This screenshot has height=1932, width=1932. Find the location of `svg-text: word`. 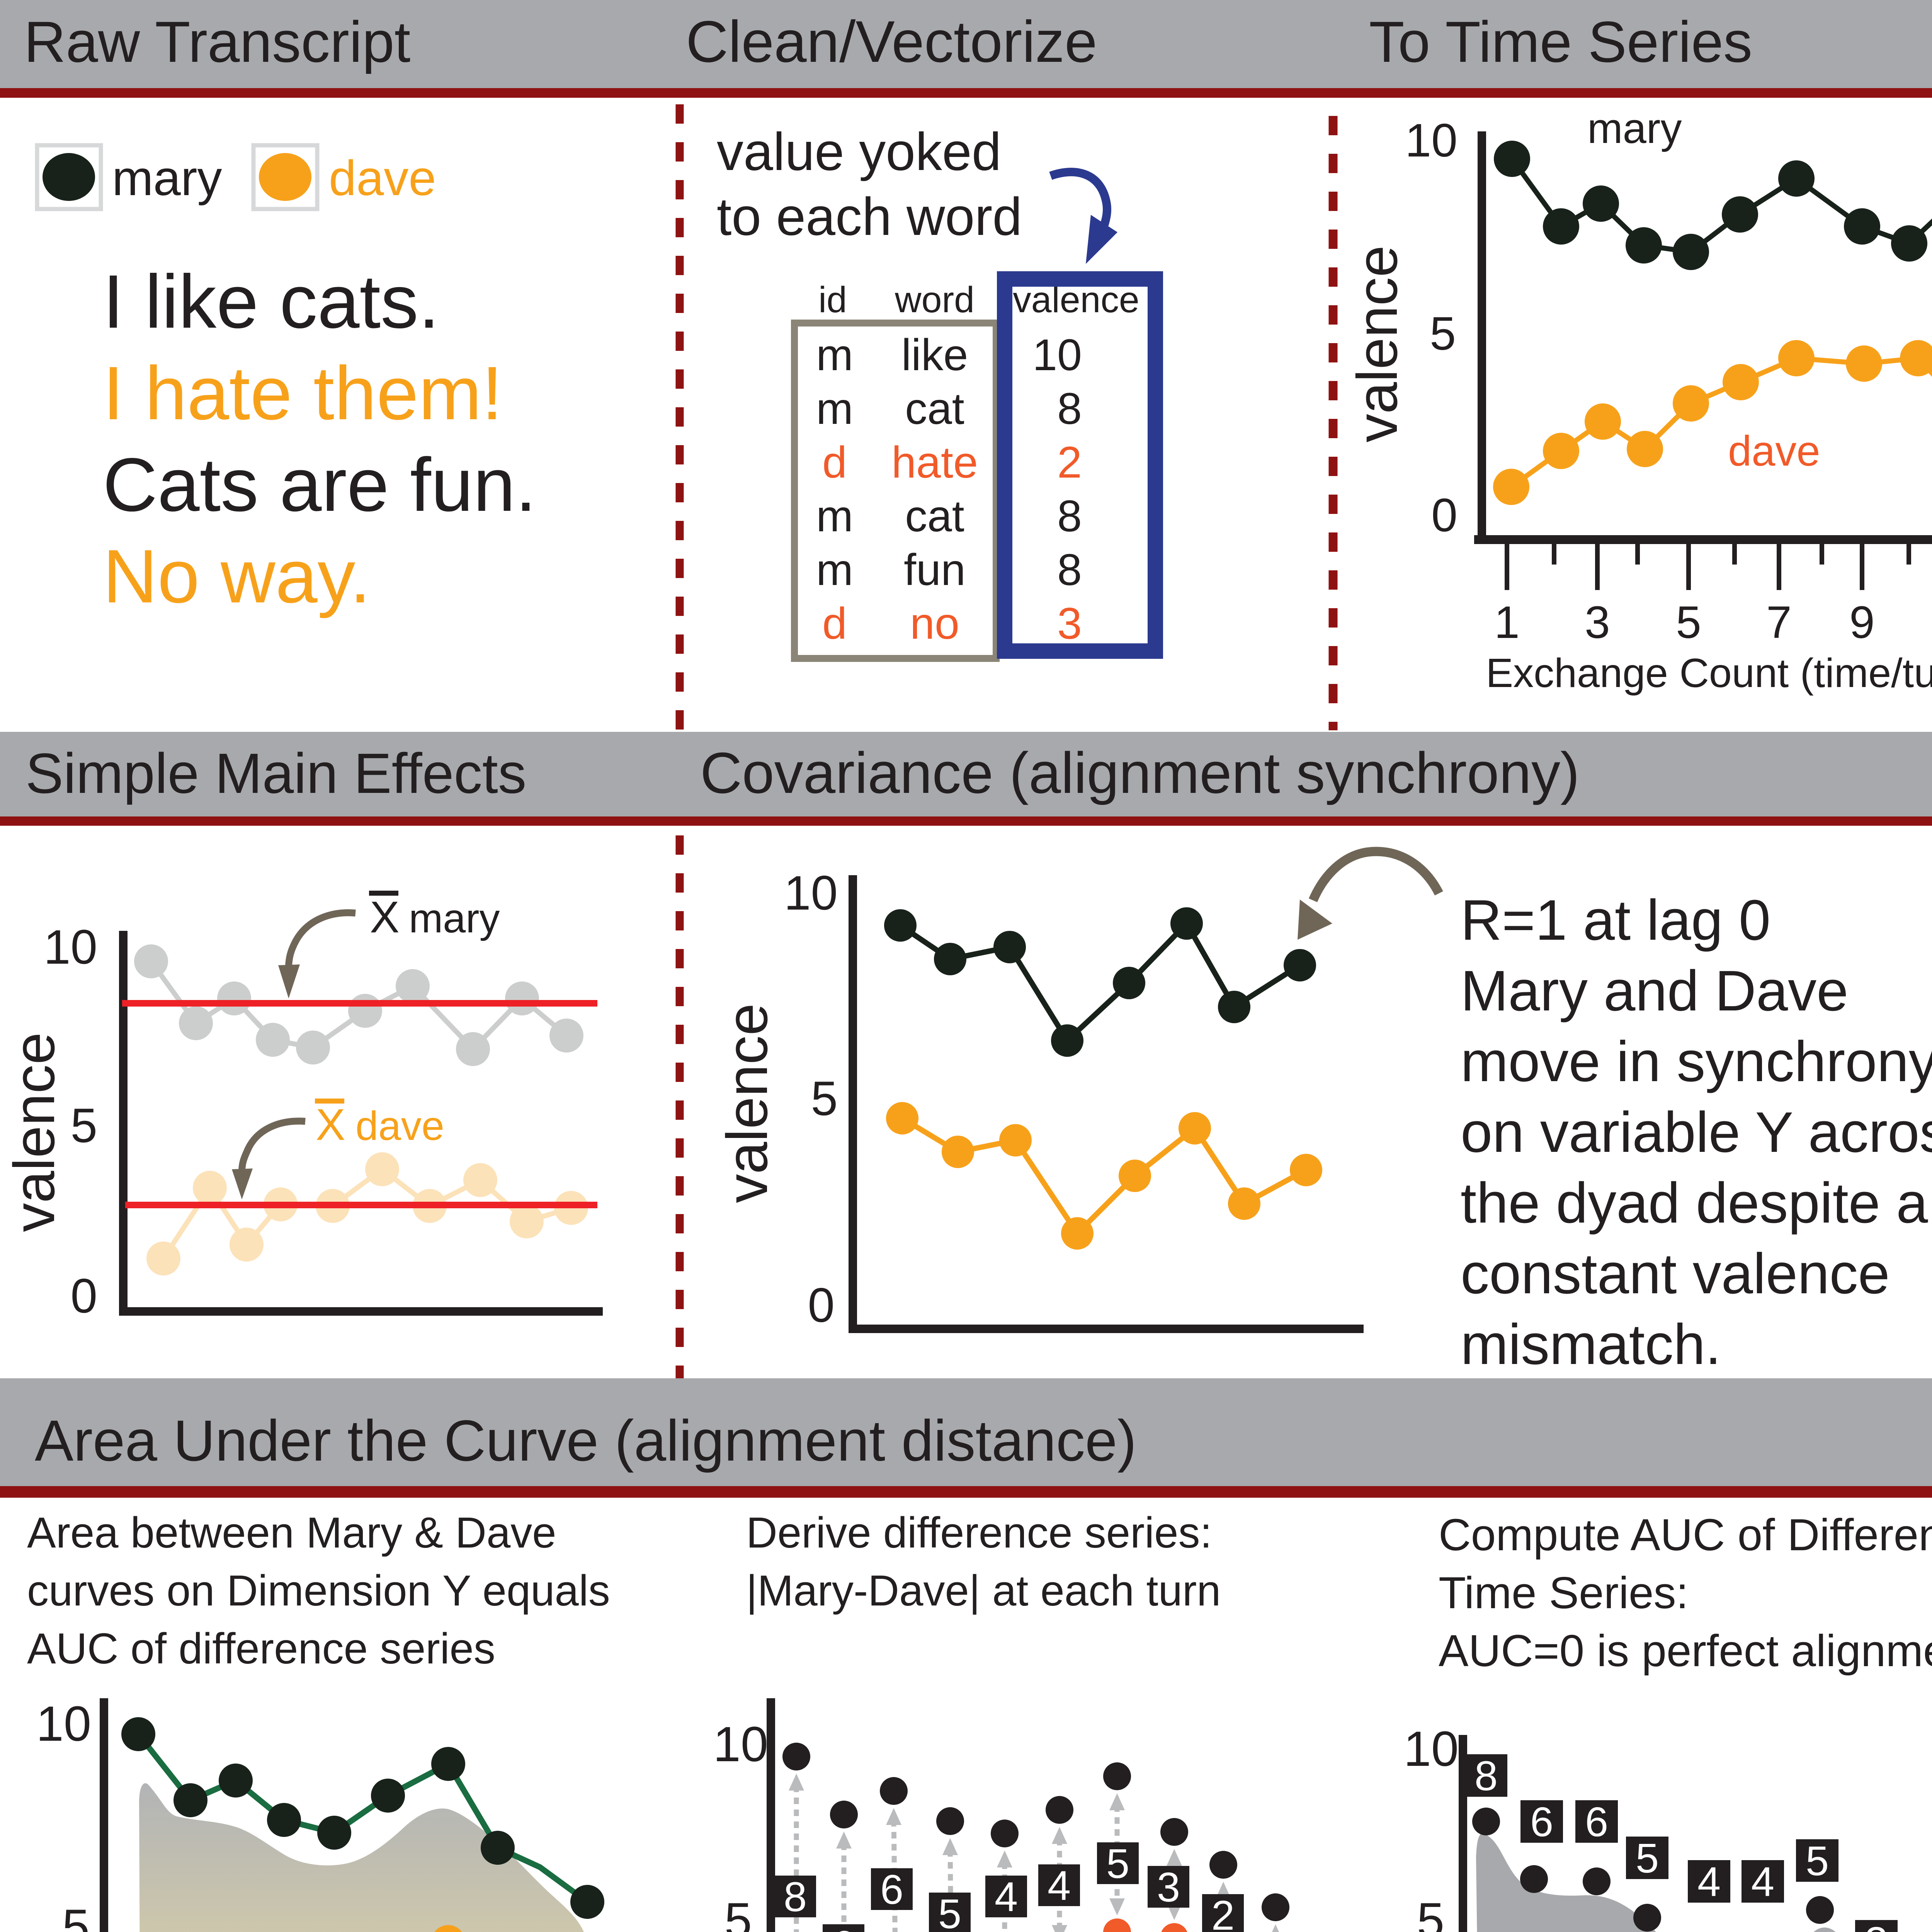

svg-text: word is located at coordinates (935, 300).